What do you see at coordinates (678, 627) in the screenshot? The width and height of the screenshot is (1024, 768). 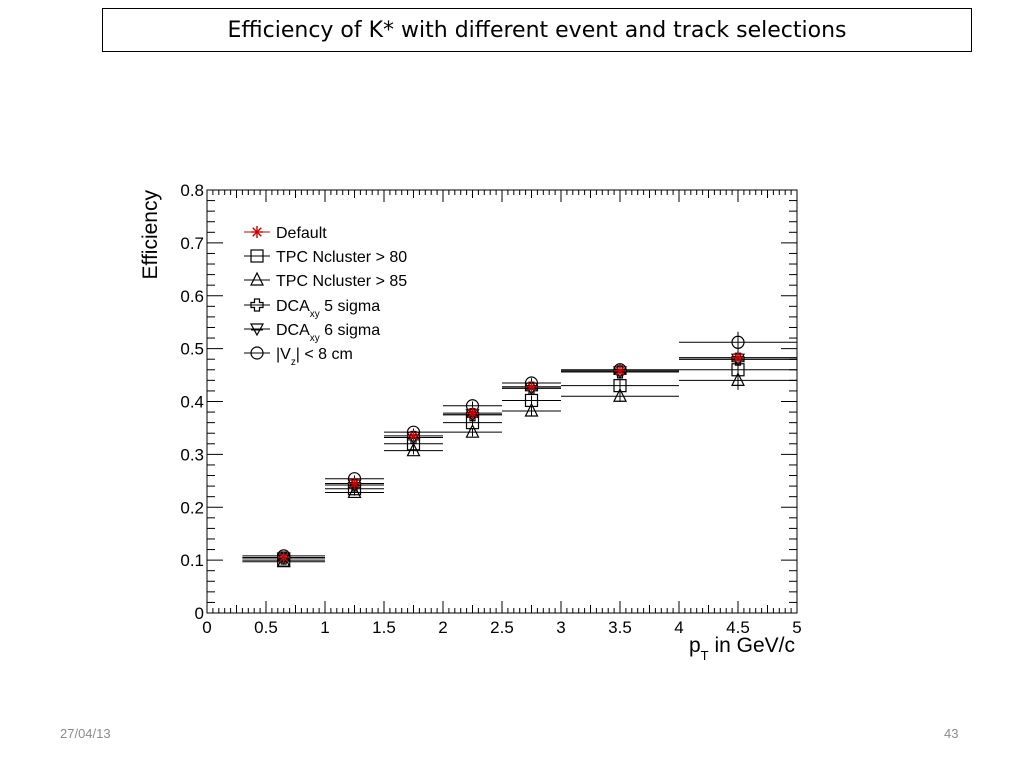 I see `x-tick-label: 4` at bounding box center [678, 627].